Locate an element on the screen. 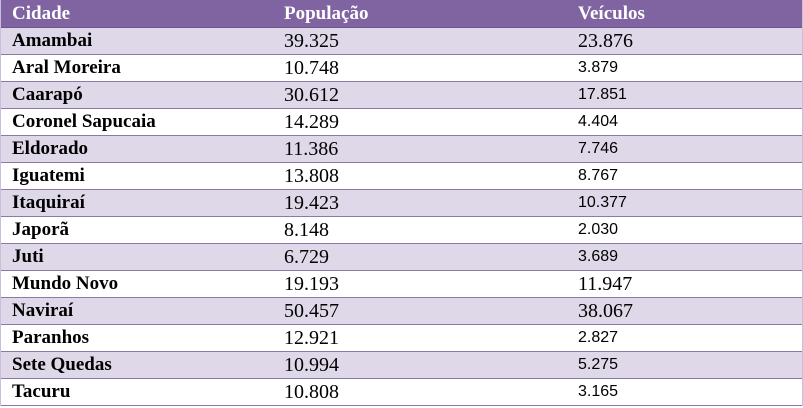 This screenshot has width=803, height=408. cell-cidade: Juti is located at coordinates (28, 256).